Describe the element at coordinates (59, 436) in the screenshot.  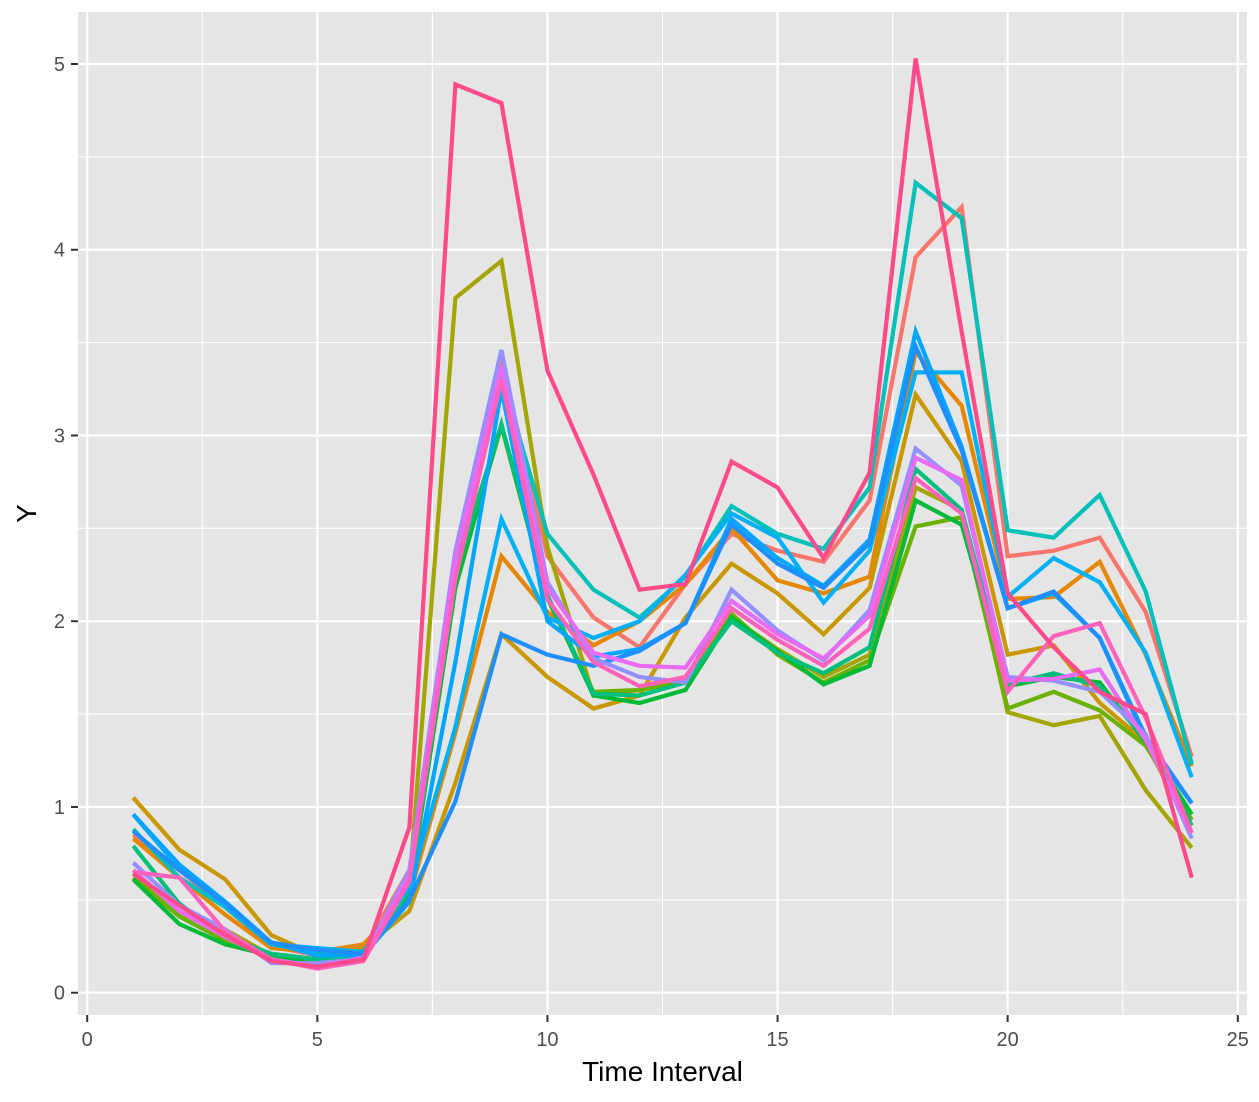
I see `y-tick-label: 3` at that location.